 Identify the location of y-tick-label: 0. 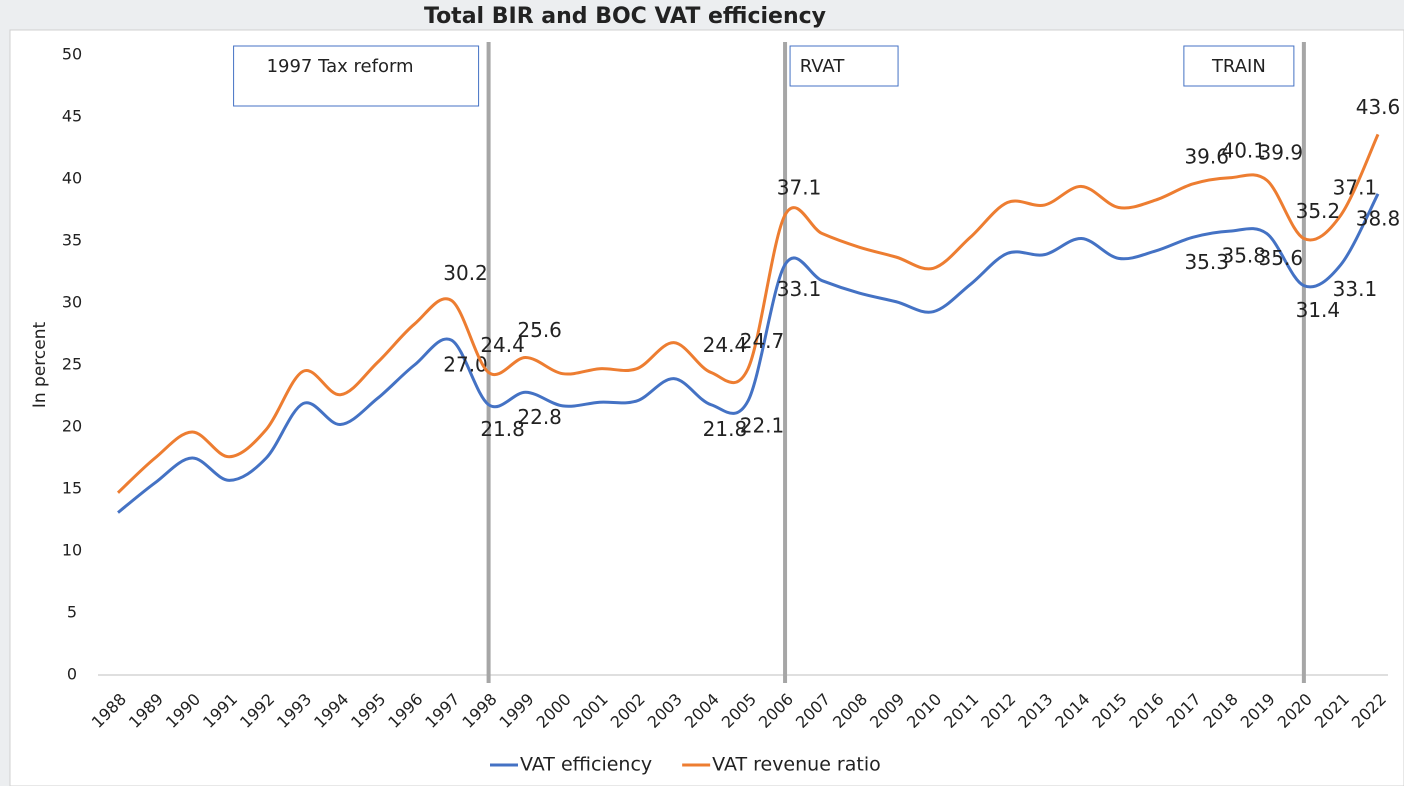
(72, 674).